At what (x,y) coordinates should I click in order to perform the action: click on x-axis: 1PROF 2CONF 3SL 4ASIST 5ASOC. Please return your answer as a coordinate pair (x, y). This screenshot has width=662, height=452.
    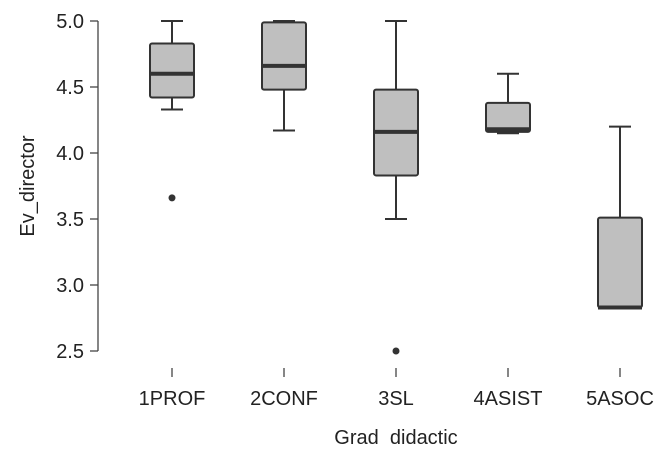
    Looking at the image, I should click on (396, 389).